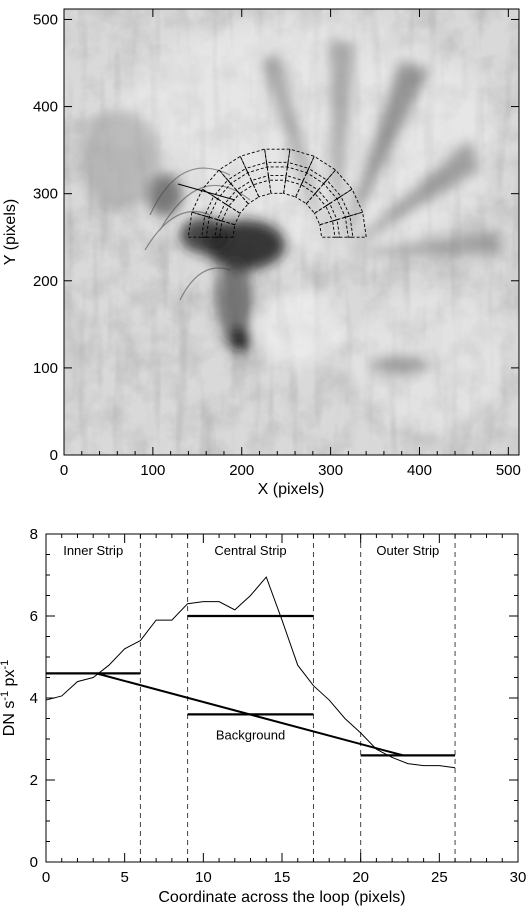 Image resolution: width=532 pixels, height=919 pixels. What do you see at coordinates (9, 698) in the screenshot?
I see `bottom-y-axis-title: DN s-1 px-1` at bounding box center [9, 698].